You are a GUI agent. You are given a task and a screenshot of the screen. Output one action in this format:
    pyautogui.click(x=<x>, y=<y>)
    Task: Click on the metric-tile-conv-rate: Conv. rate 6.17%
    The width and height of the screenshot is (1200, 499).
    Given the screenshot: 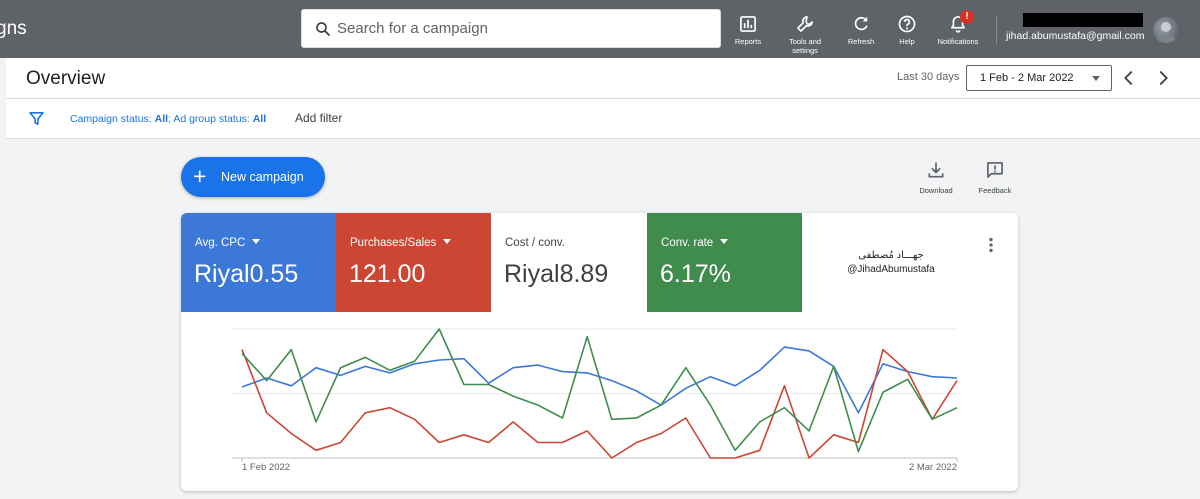 What is the action you would take?
    pyautogui.click(x=724, y=262)
    